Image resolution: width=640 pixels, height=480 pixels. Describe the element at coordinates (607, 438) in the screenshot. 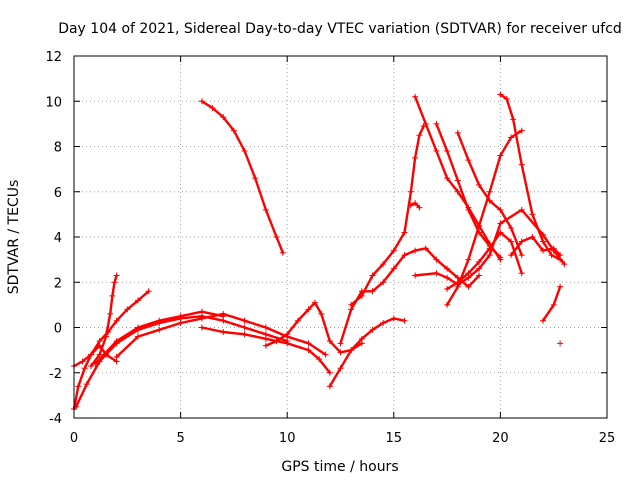

I see `x-tick-label: 25` at that location.